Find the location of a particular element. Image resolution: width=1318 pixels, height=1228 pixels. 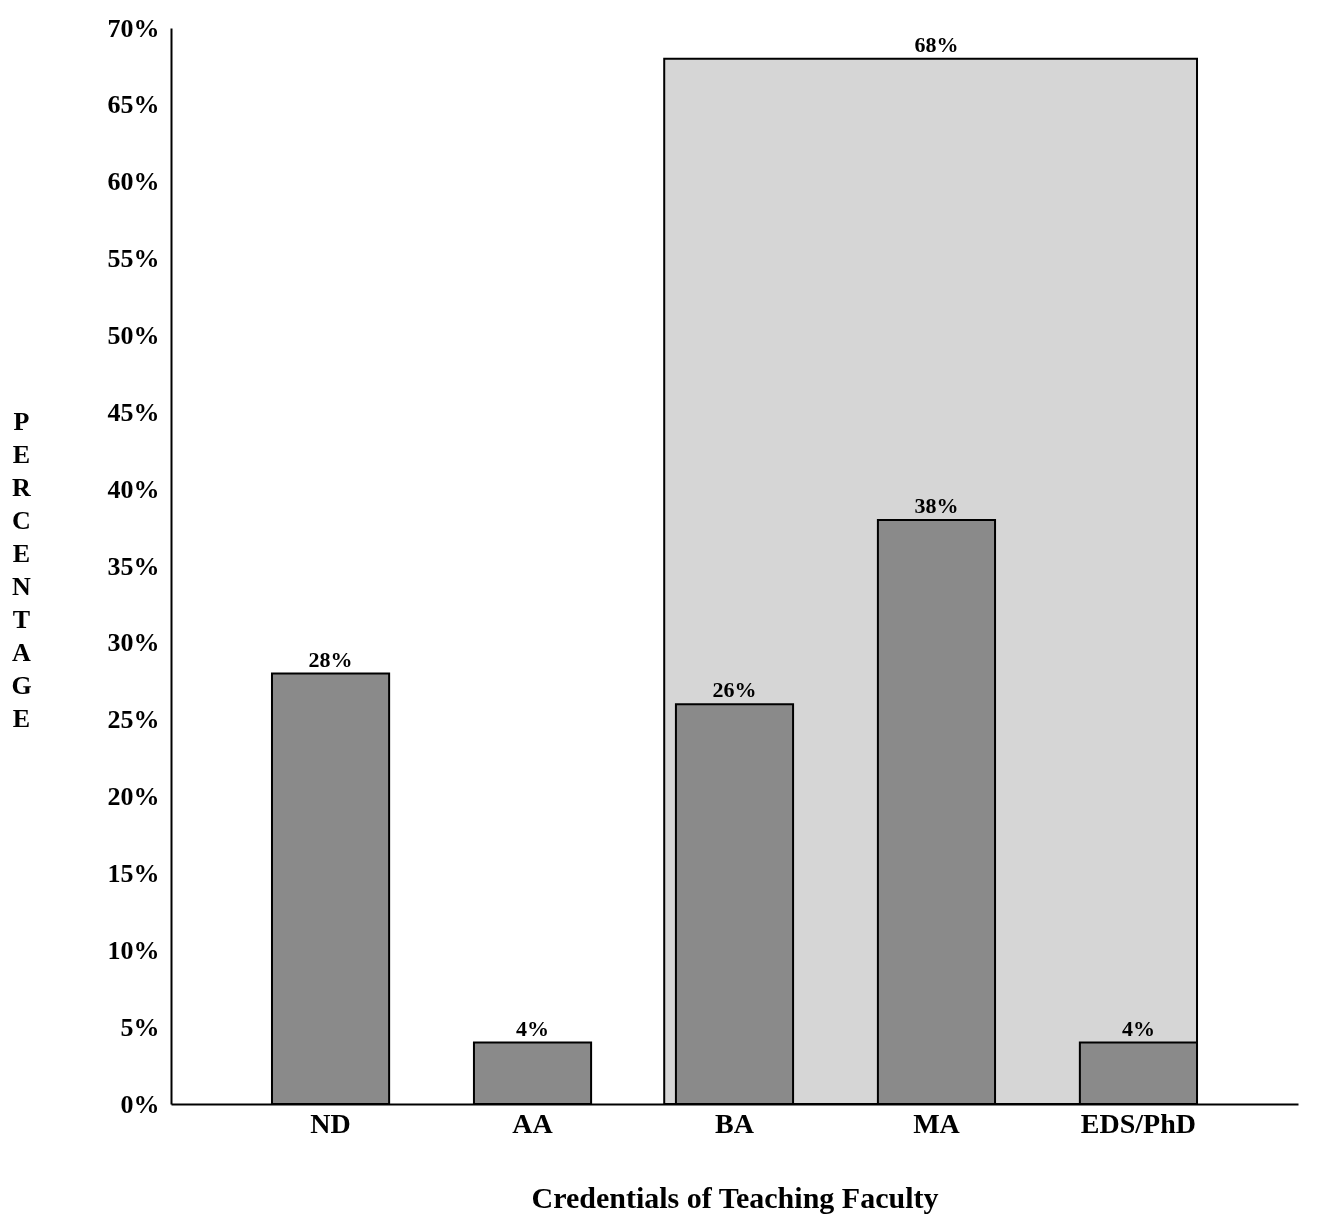

x-tick-label: MA is located at coordinates (937, 1123).